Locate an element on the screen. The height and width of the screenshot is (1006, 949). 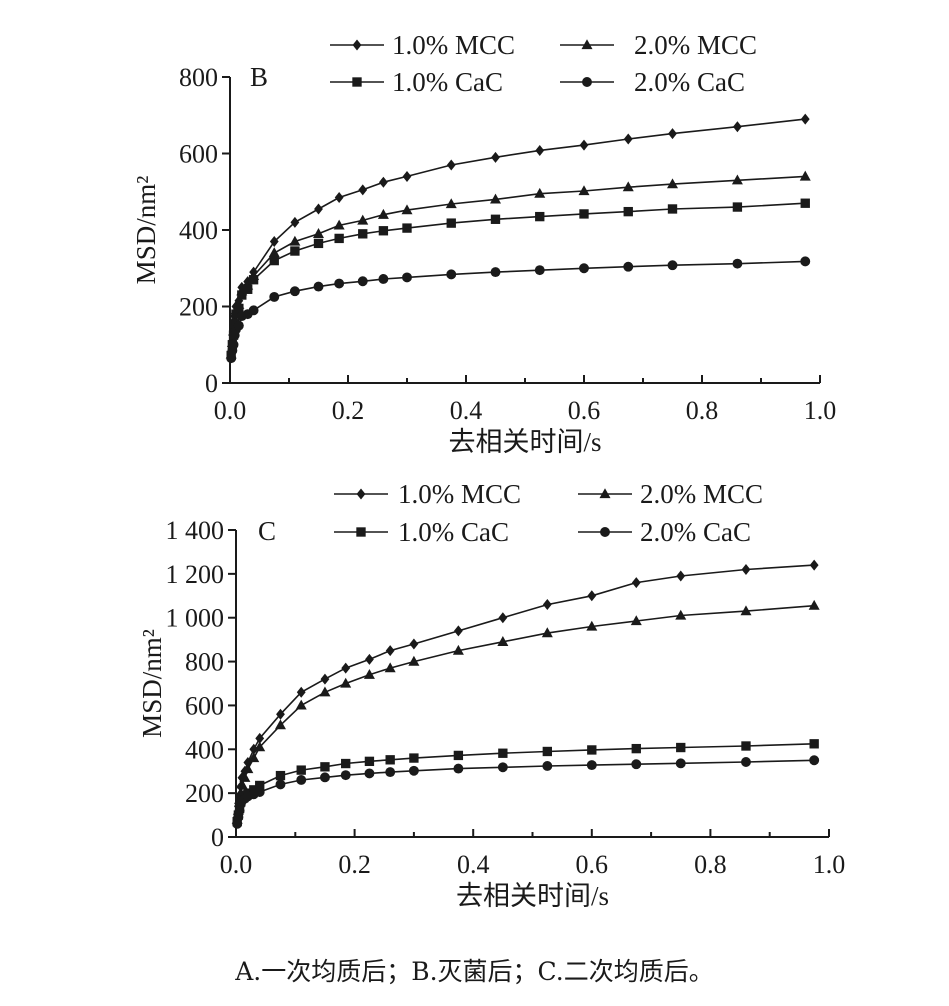
y-tick-label: 1 200 is located at coordinates (195, 574).